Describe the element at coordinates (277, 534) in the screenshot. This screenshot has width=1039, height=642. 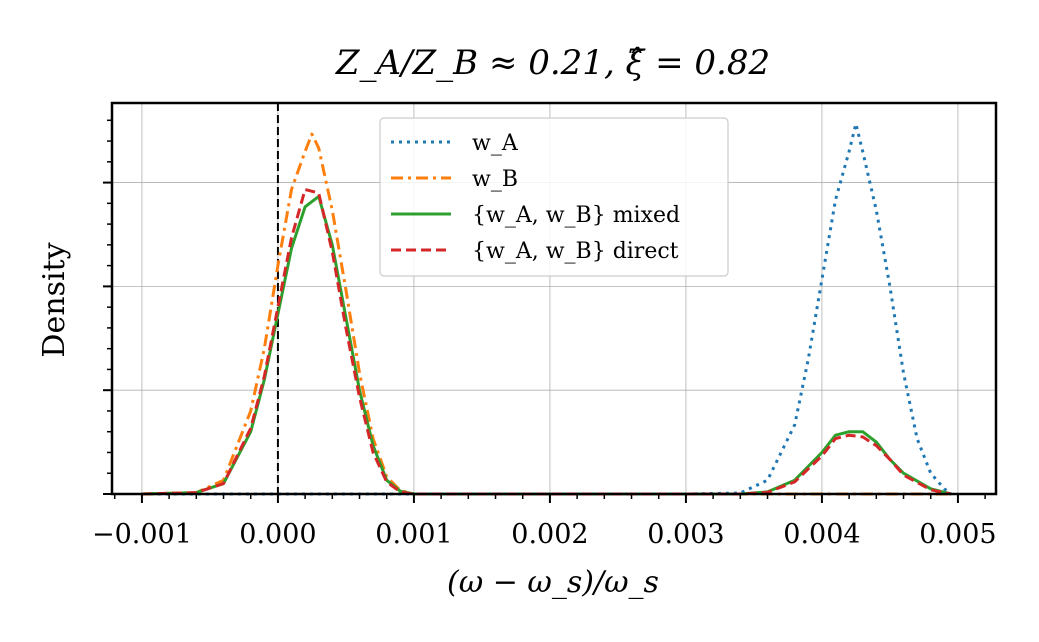
I see `x-tick-label-1: 0.000` at that location.